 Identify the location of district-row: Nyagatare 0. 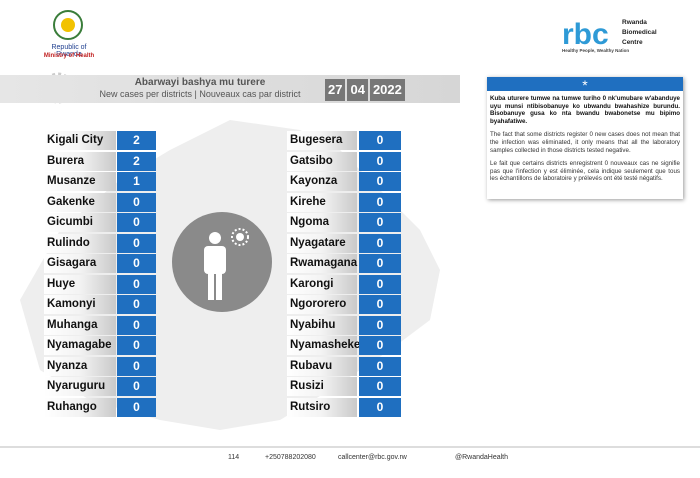
(344, 243).